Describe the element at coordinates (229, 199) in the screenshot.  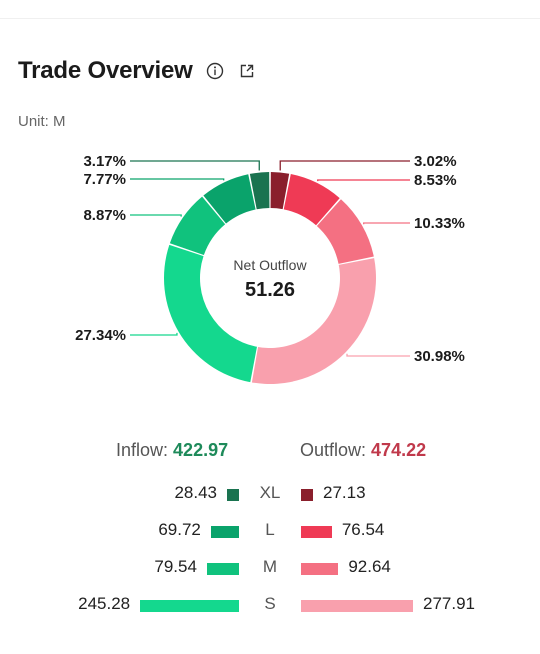
I see `slice-inflow-l` at that location.